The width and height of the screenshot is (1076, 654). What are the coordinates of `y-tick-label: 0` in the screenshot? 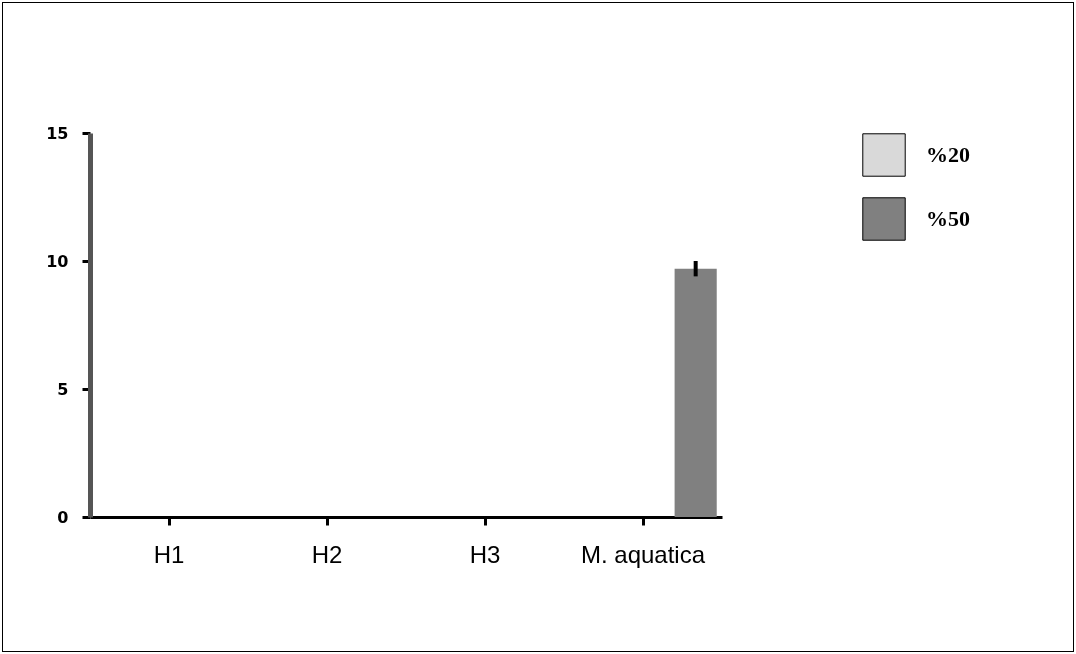 It's located at (63, 517).